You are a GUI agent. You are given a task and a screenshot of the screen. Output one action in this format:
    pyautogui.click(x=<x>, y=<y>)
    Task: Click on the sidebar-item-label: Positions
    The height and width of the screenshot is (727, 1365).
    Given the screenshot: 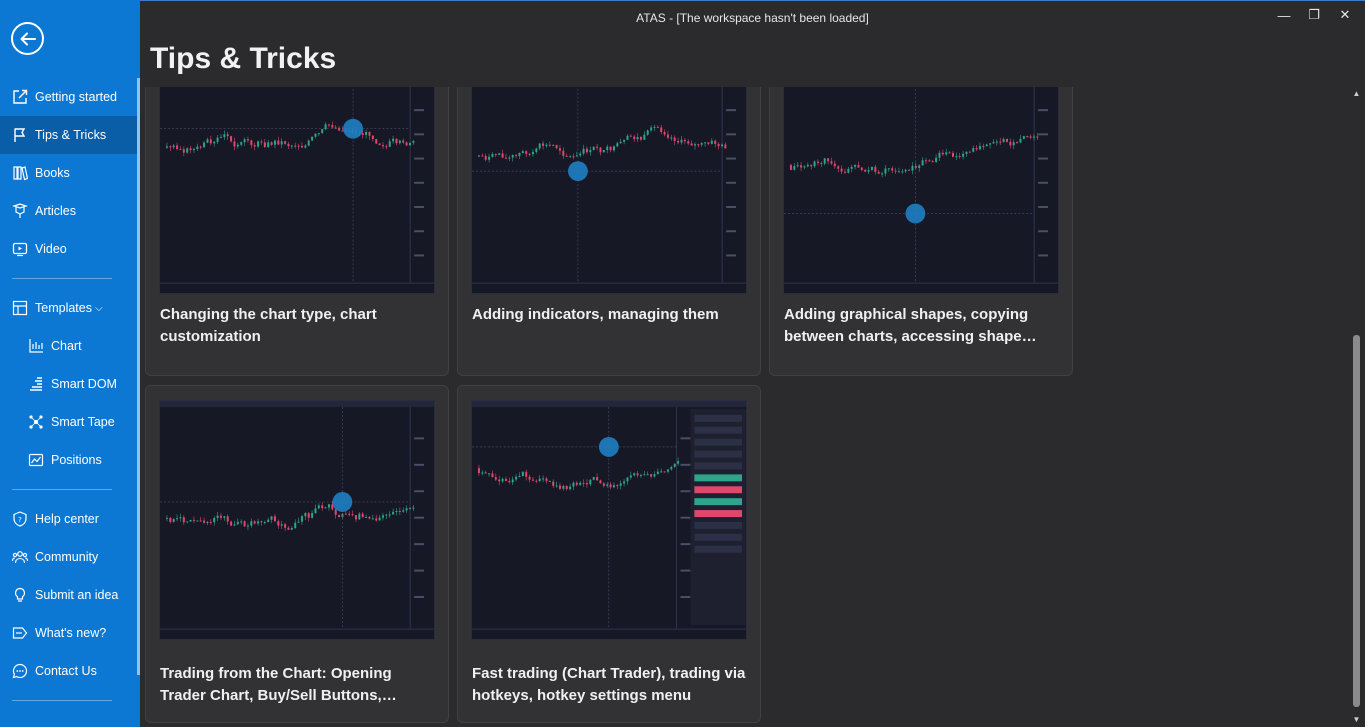 What is the action you would take?
    pyautogui.click(x=76, y=460)
    